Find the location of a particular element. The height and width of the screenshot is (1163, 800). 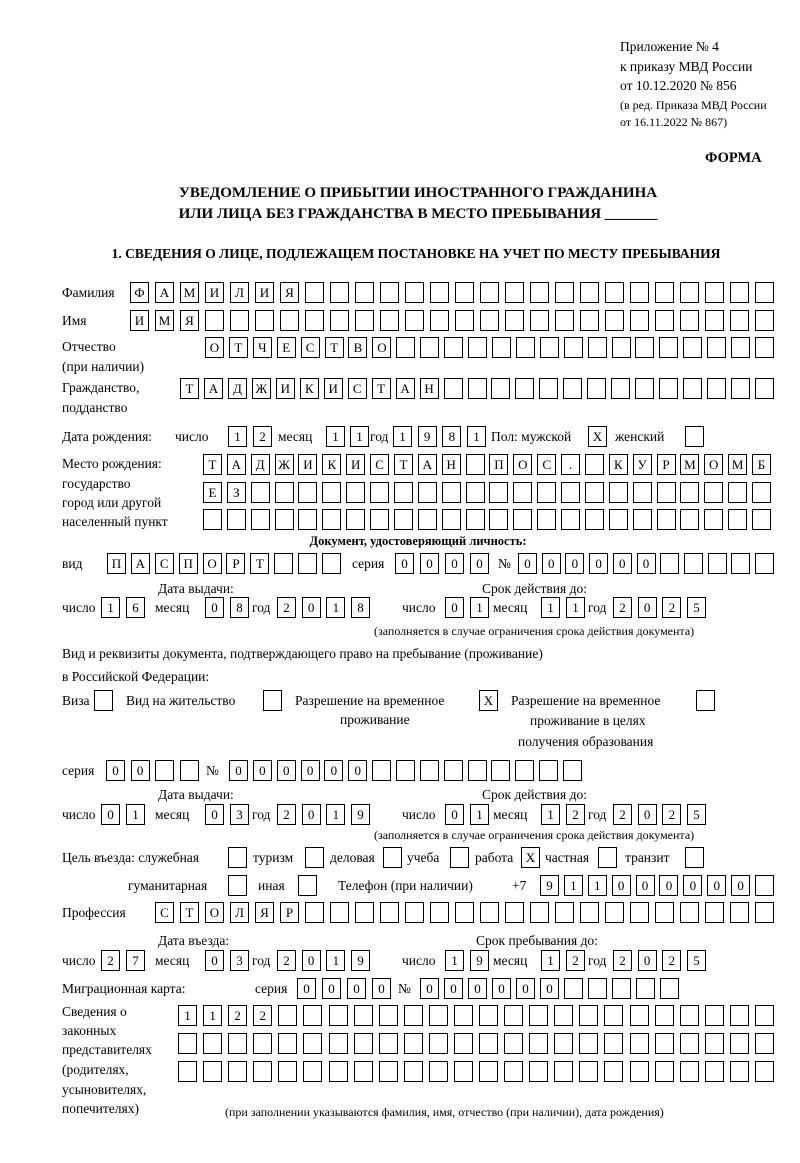

char-cell: О is located at coordinates (714, 464).